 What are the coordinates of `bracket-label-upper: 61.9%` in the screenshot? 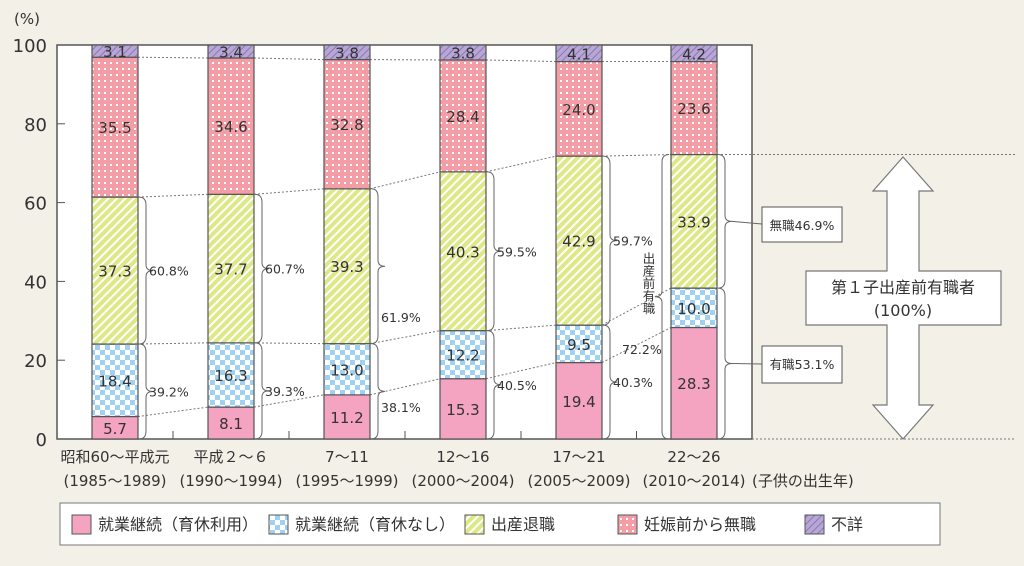 It's located at (401, 317).